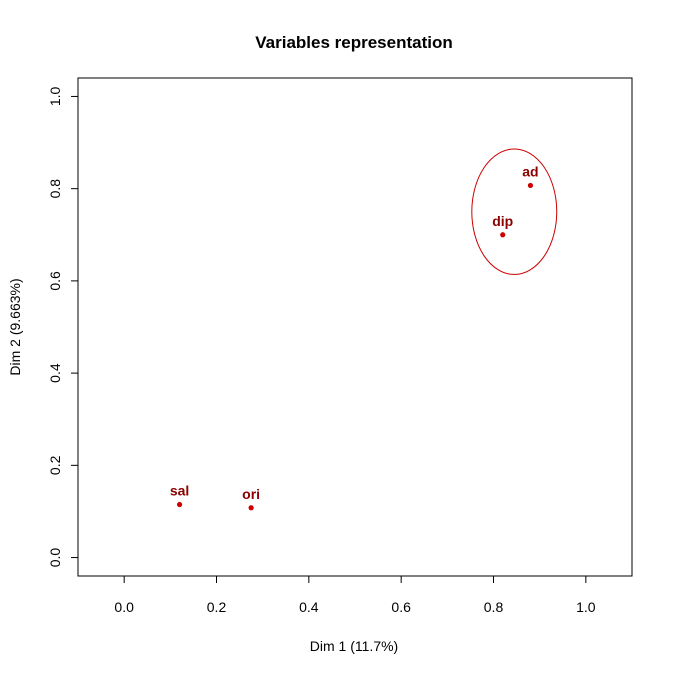 The height and width of the screenshot is (673, 673). Describe the element at coordinates (401, 607) in the screenshot. I see `x-tick-label: 0.6` at that location.